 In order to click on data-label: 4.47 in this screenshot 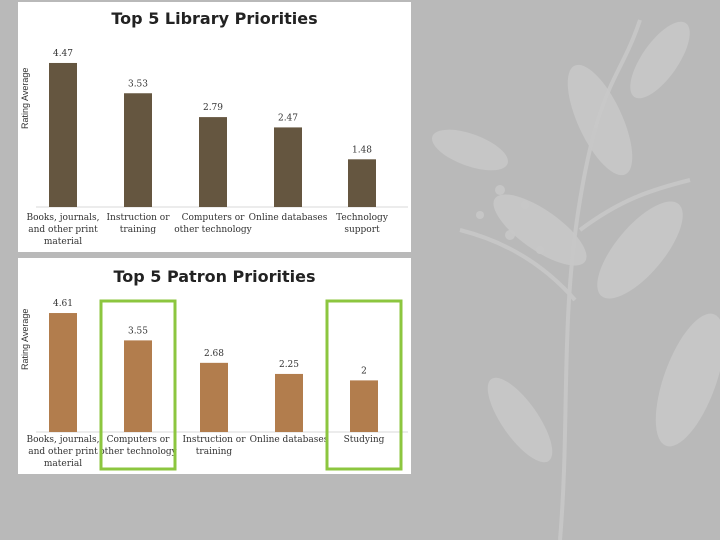, I will do `click(63, 54)`.